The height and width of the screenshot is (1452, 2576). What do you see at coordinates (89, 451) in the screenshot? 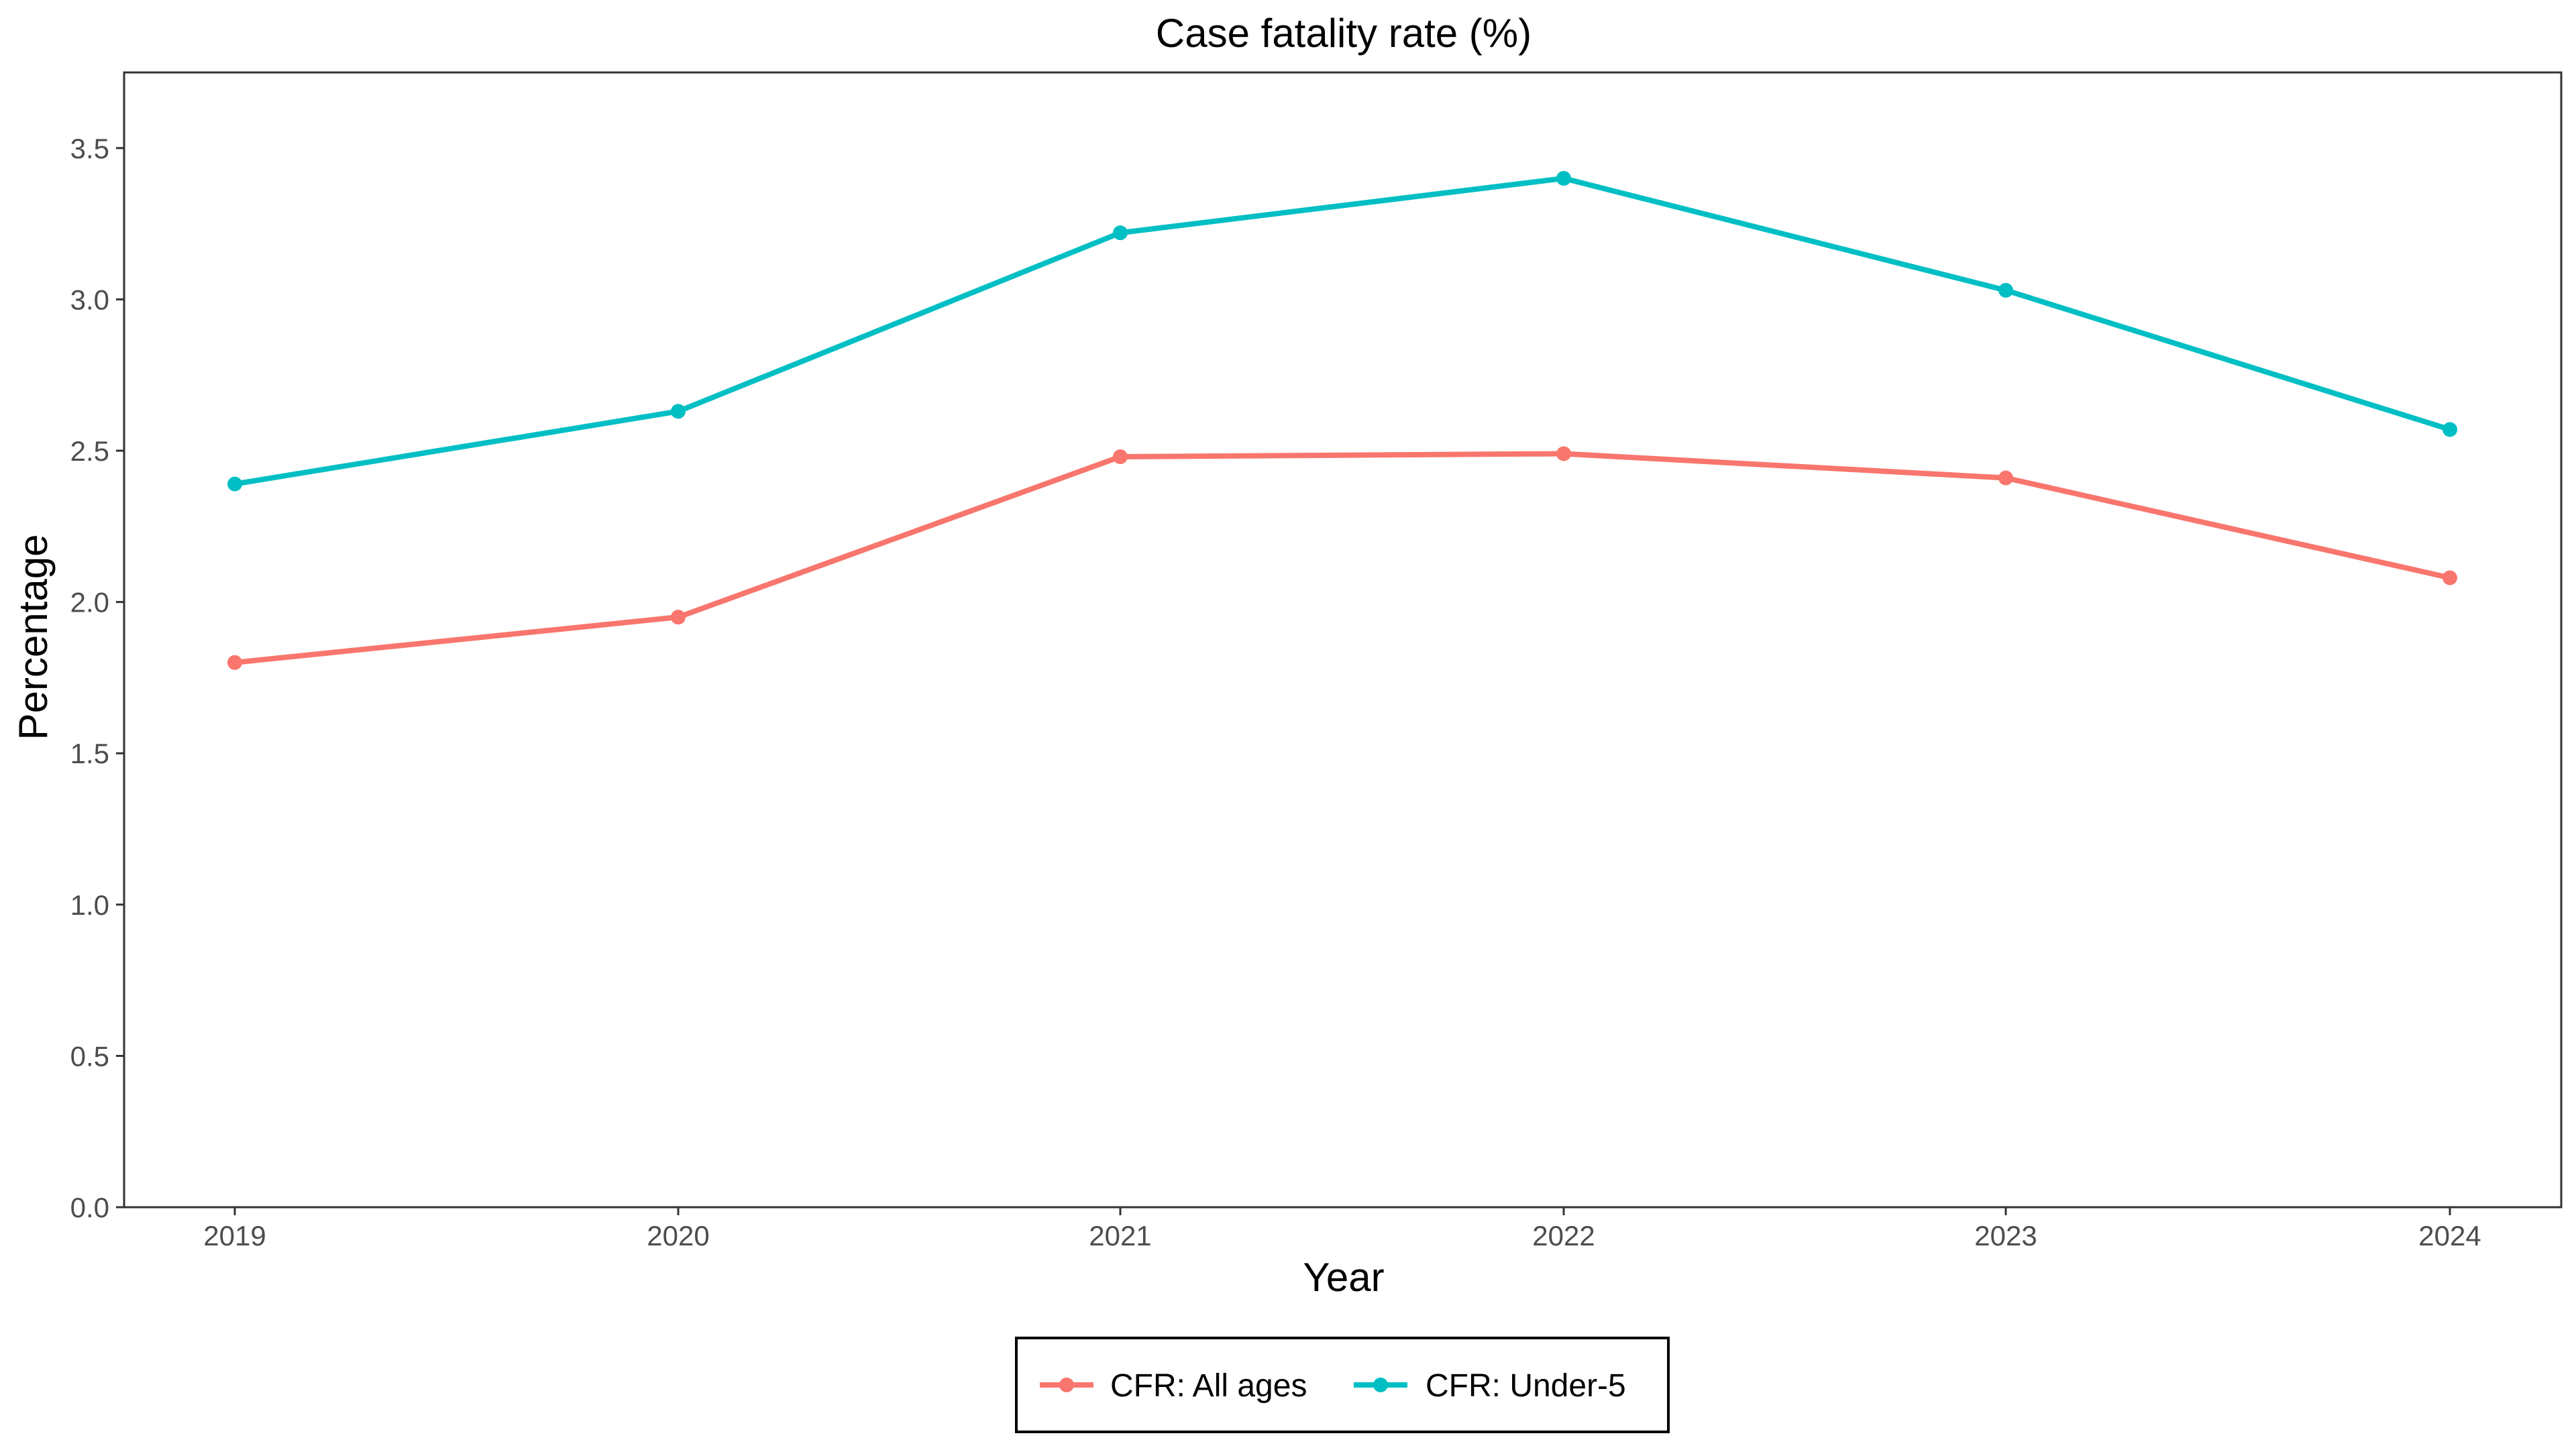
I see `y-tick-label: 2.5` at bounding box center [89, 451].